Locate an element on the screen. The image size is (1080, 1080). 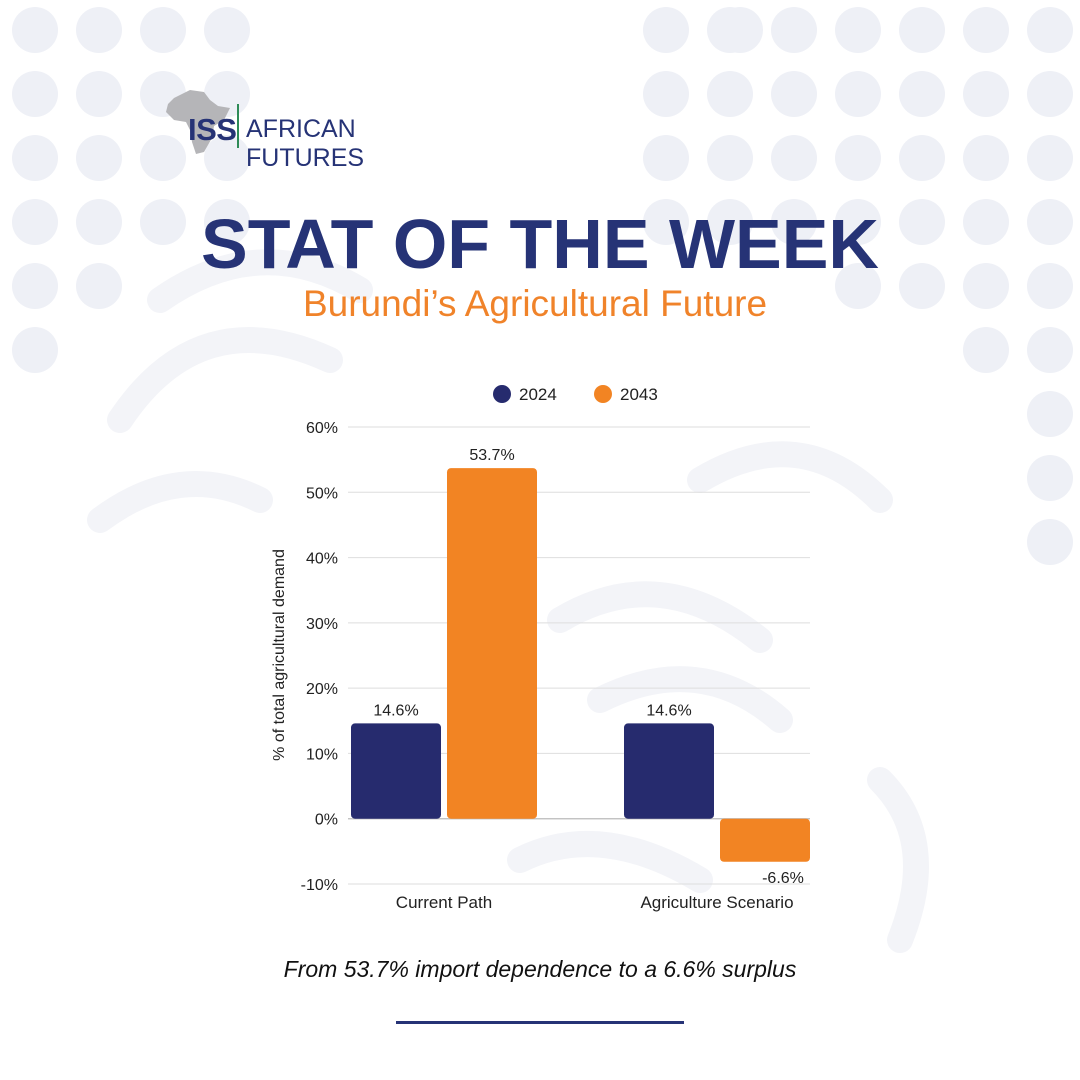
y-tick-label: 50% is located at coordinates (322, 493).